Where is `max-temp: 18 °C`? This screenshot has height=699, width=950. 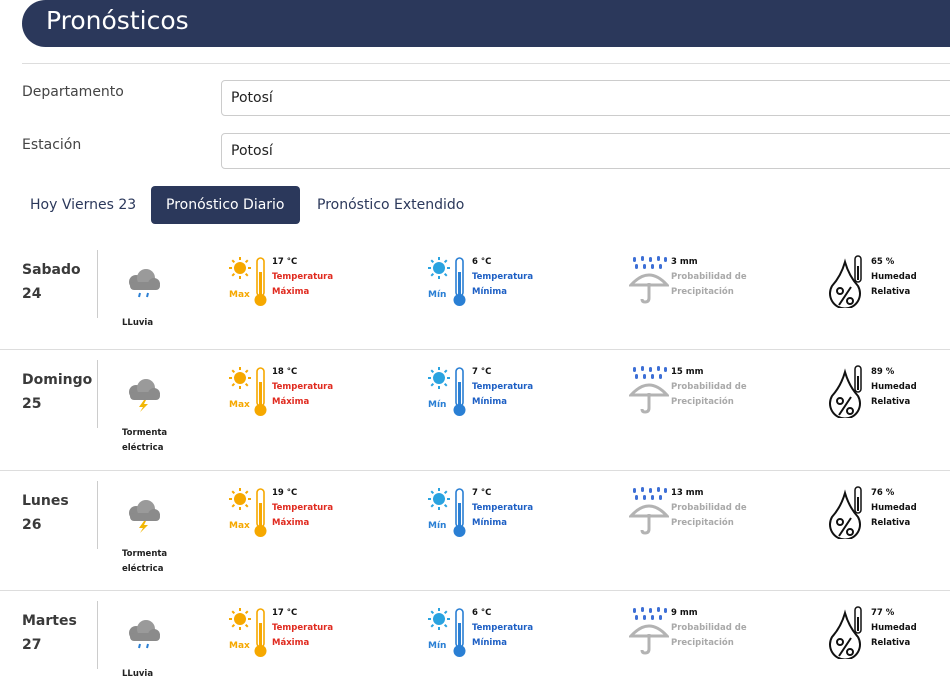 max-temp: 18 °C is located at coordinates (285, 372).